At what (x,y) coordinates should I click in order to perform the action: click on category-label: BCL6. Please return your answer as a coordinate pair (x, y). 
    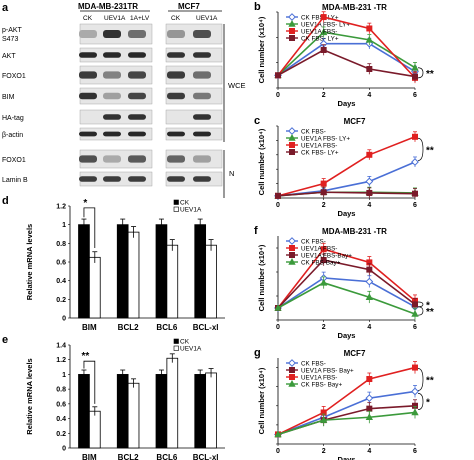
    Looking at the image, I should click on (166, 327).